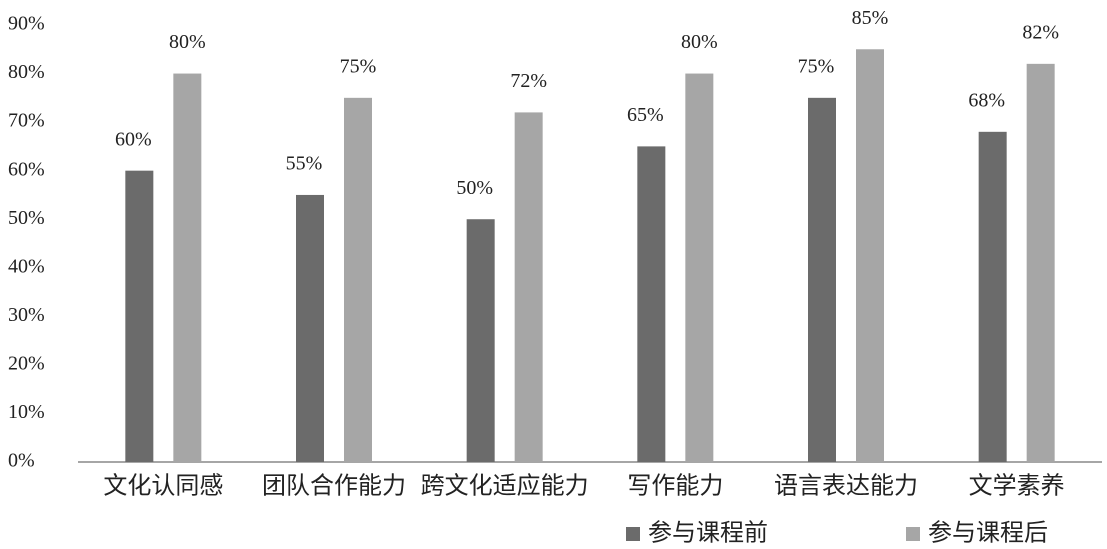 The image size is (1107, 549). Describe the element at coordinates (26, 266) in the screenshot. I see `y-tick-label: 40%` at that location.